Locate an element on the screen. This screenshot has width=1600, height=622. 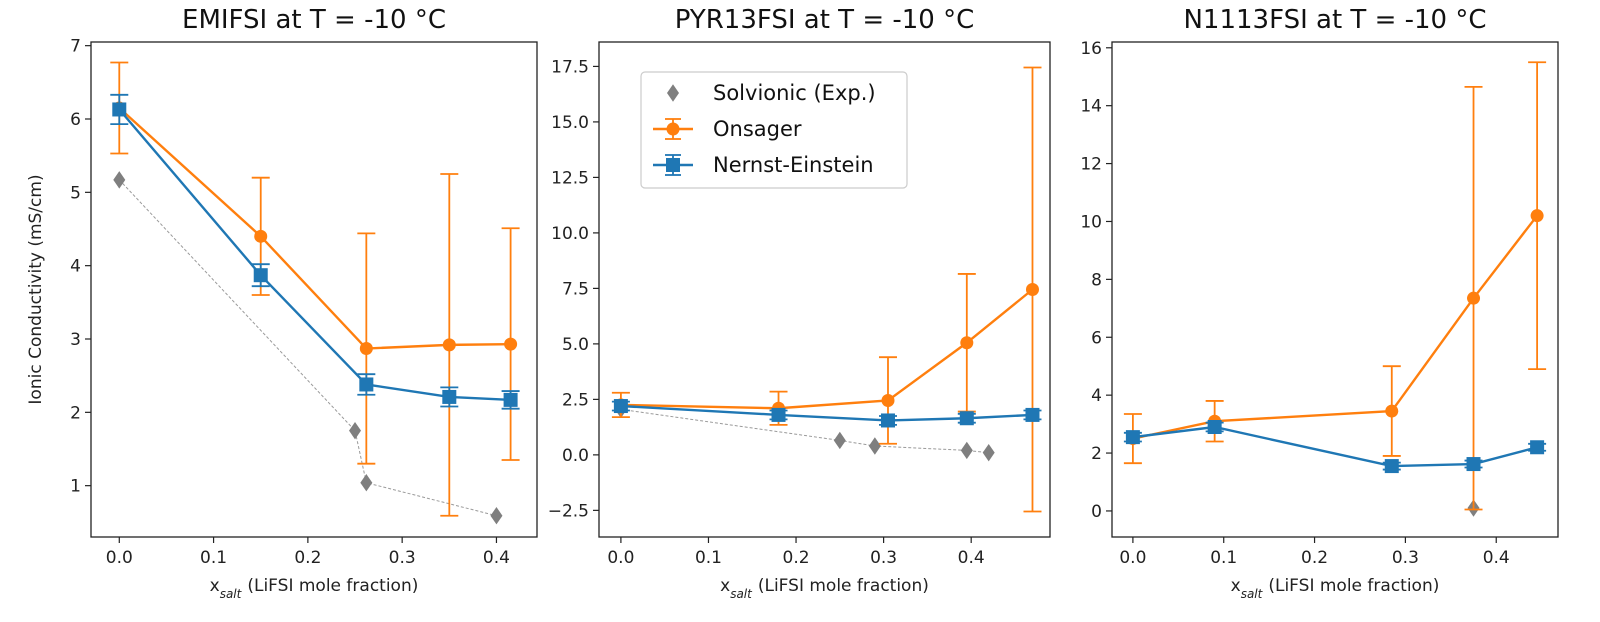
legend-box is located at coordinates (774, 130).